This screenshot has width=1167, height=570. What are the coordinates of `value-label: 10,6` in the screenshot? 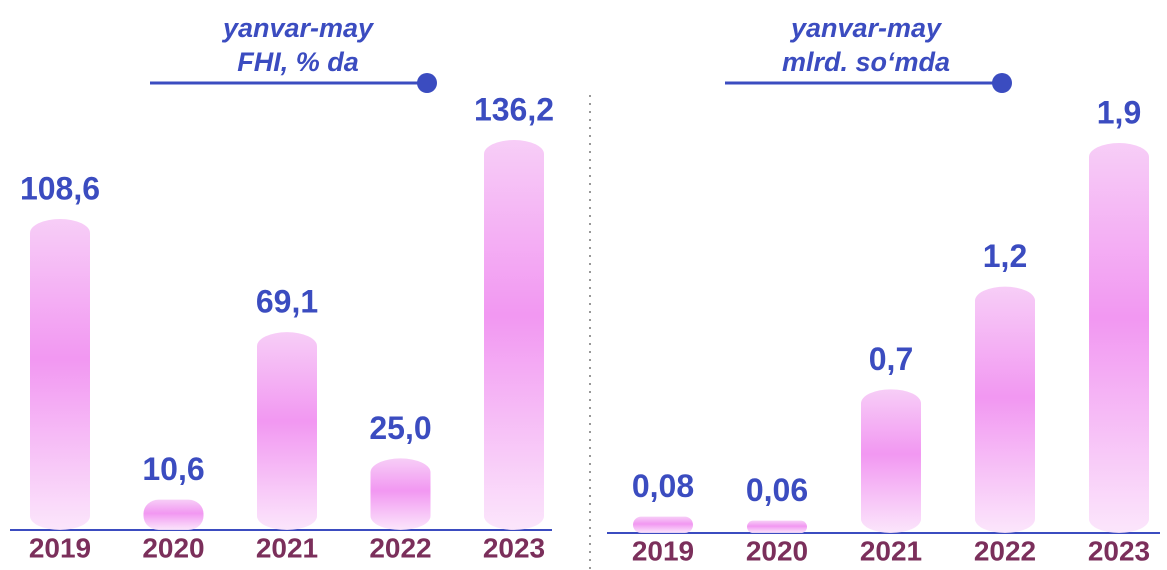 It's located at (173, 469).